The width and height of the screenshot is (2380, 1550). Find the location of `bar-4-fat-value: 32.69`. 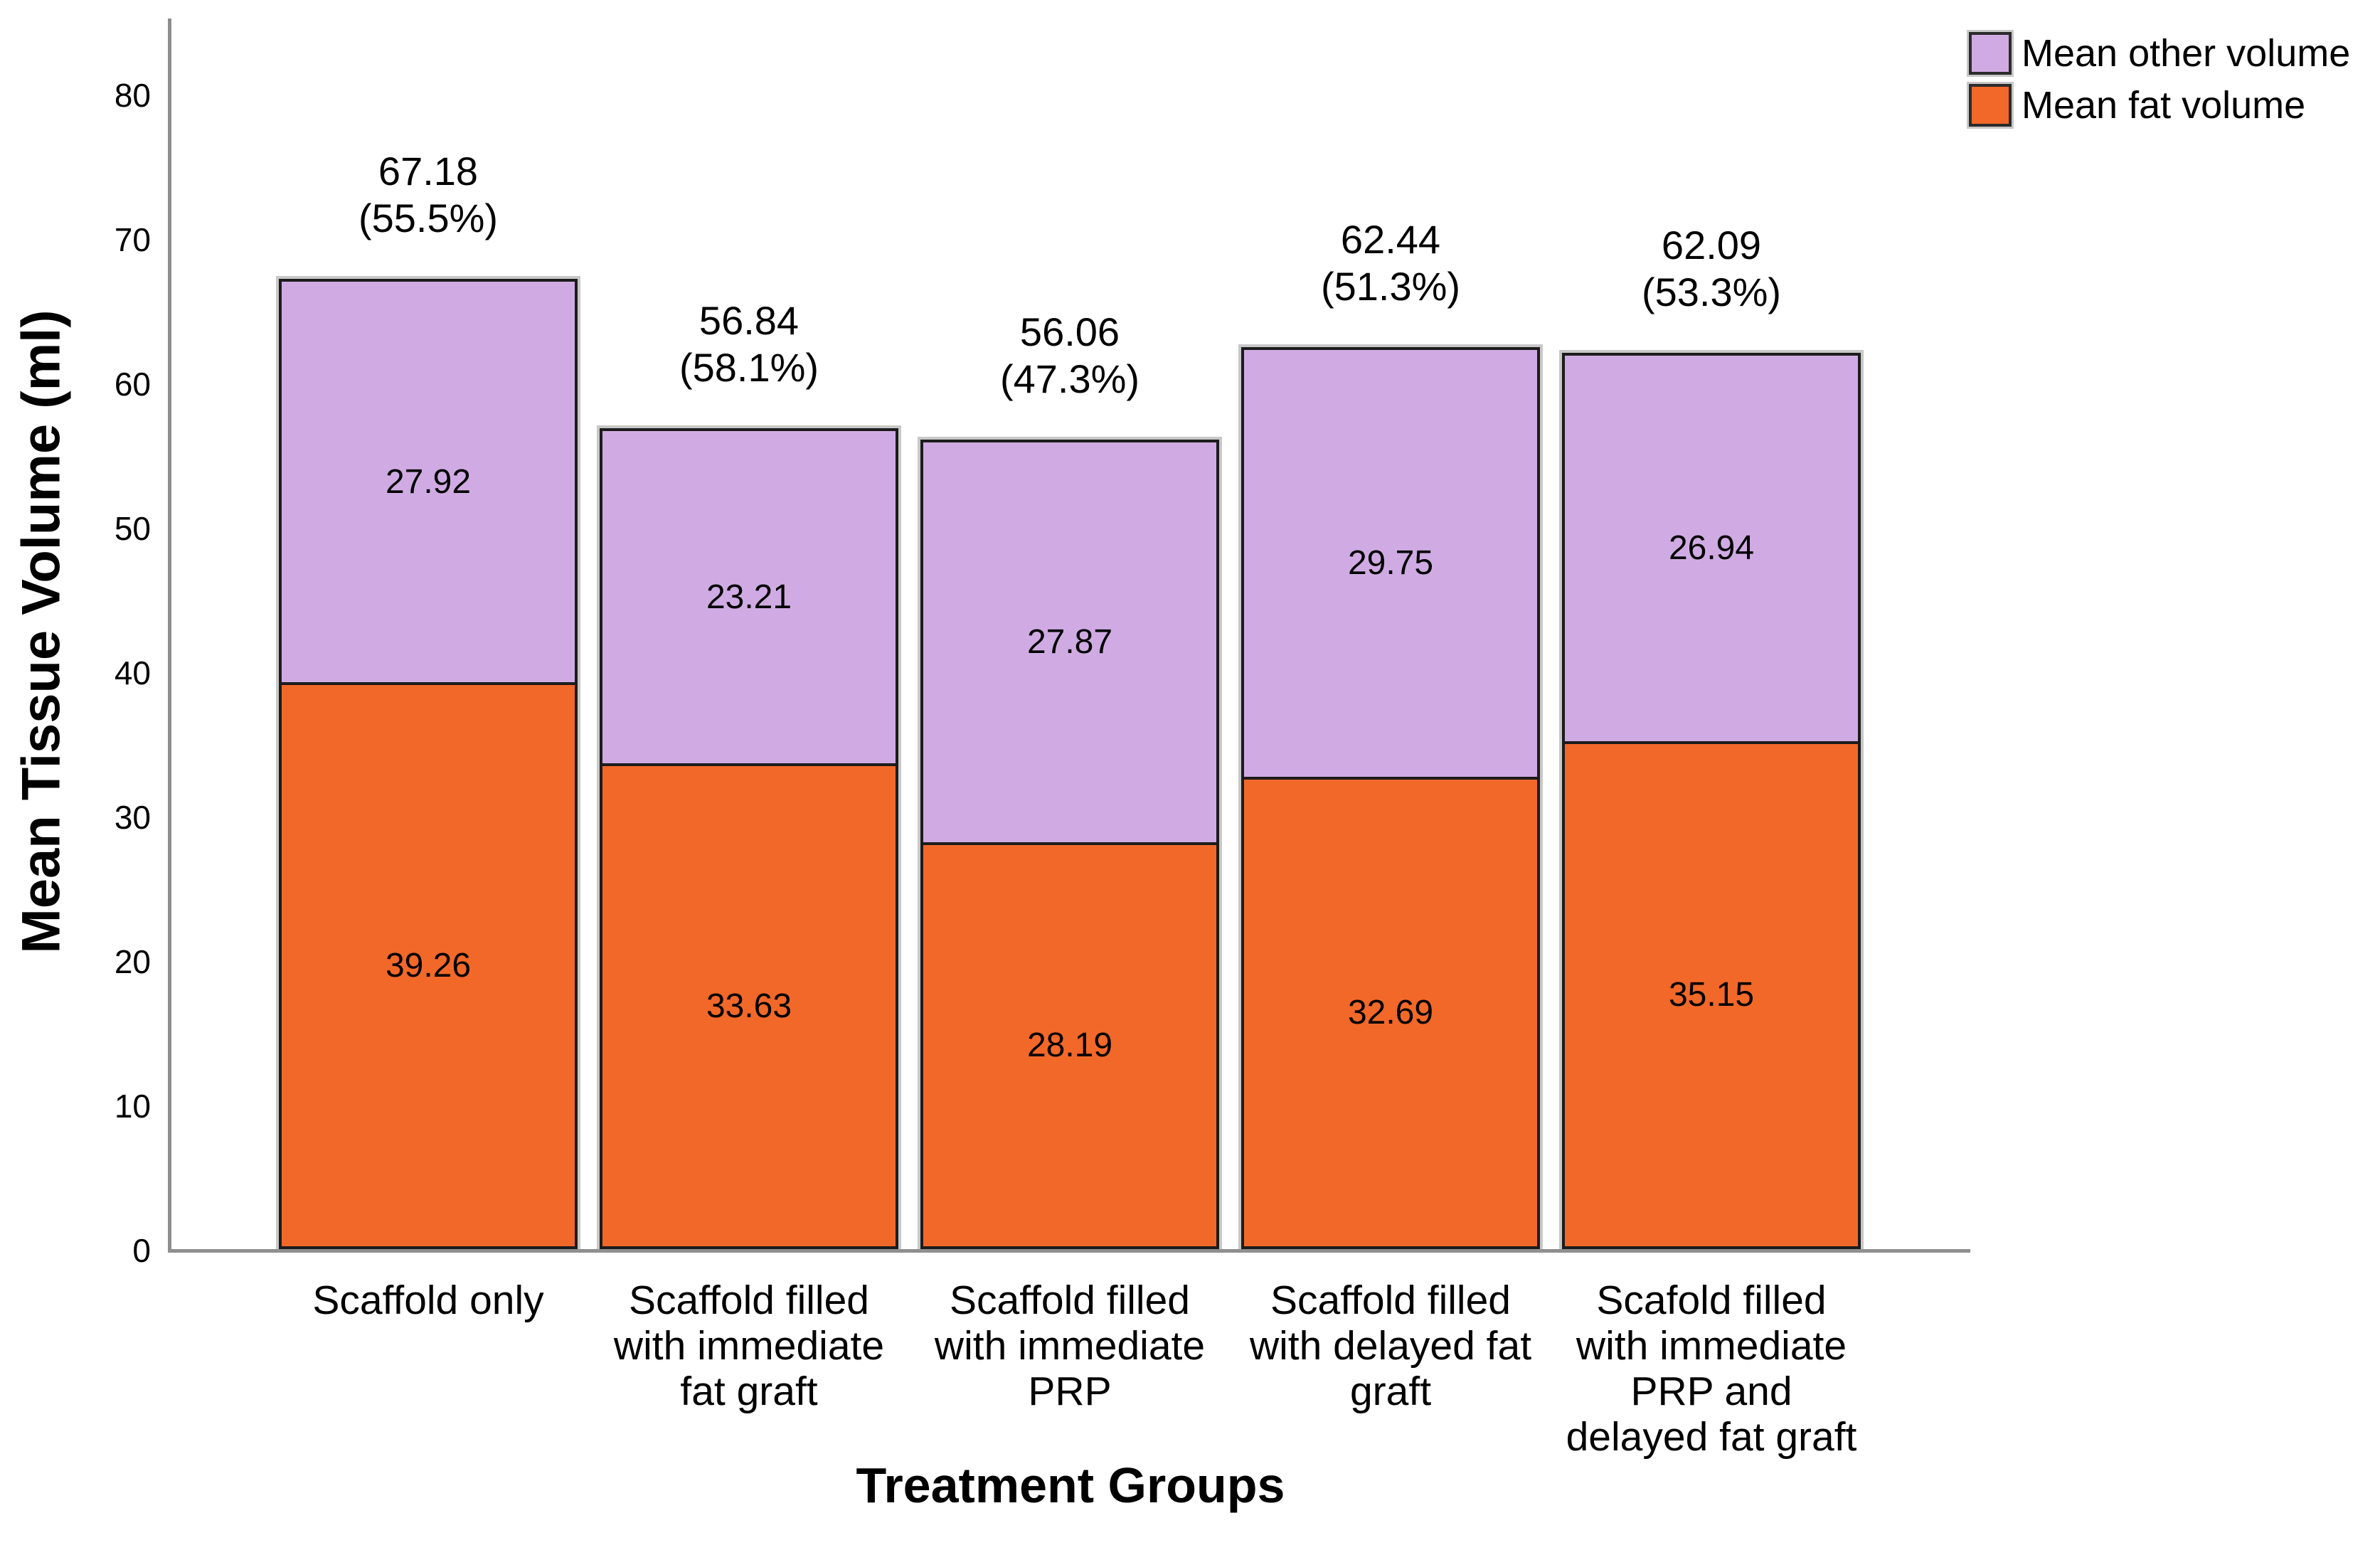

bar-4-fat-value: 32.69 is located at coordinates (1390, 1013).